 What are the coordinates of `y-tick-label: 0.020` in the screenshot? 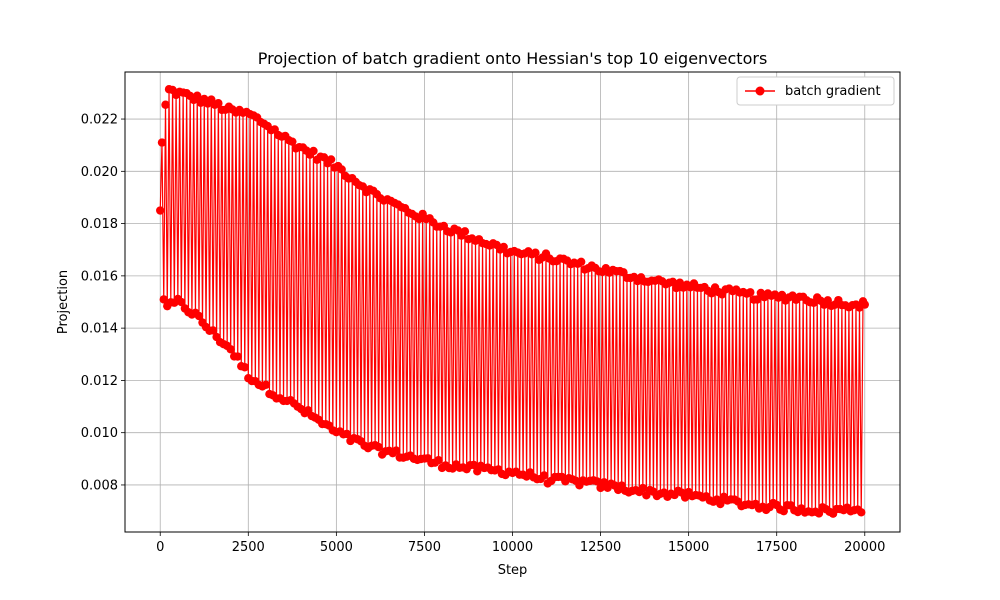 It's located at (99, 172).